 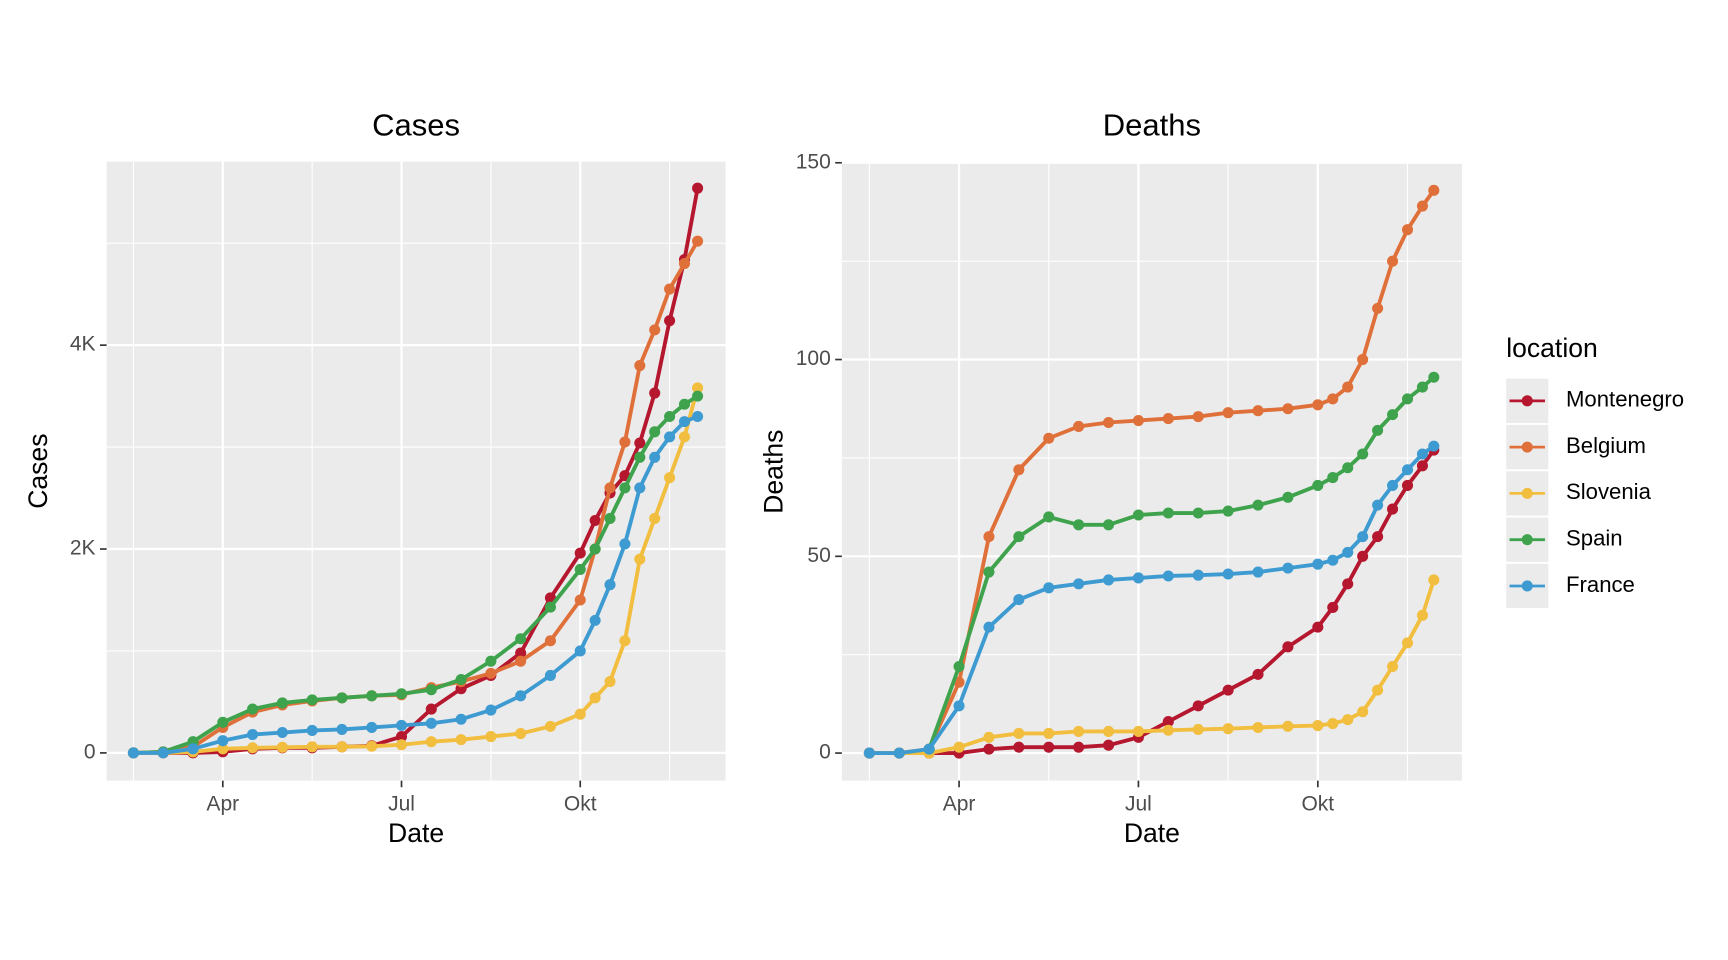 I want to click on y-axis-label: Cases, so click(x=38, y=470).